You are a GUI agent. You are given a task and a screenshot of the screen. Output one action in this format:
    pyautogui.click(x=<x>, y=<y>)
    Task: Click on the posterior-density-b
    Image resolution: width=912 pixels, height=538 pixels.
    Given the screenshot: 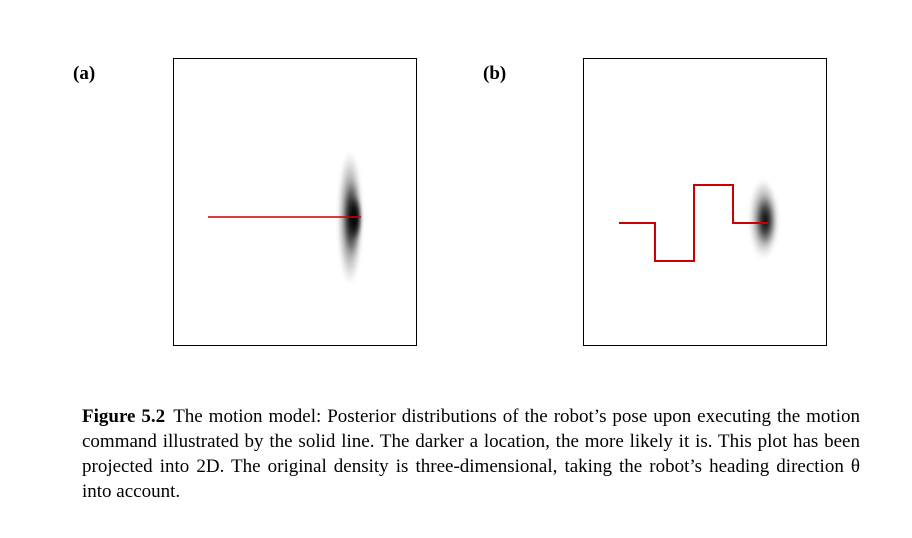 What is the action you would take?
    pyautogui.click(x=763, y=219)
    